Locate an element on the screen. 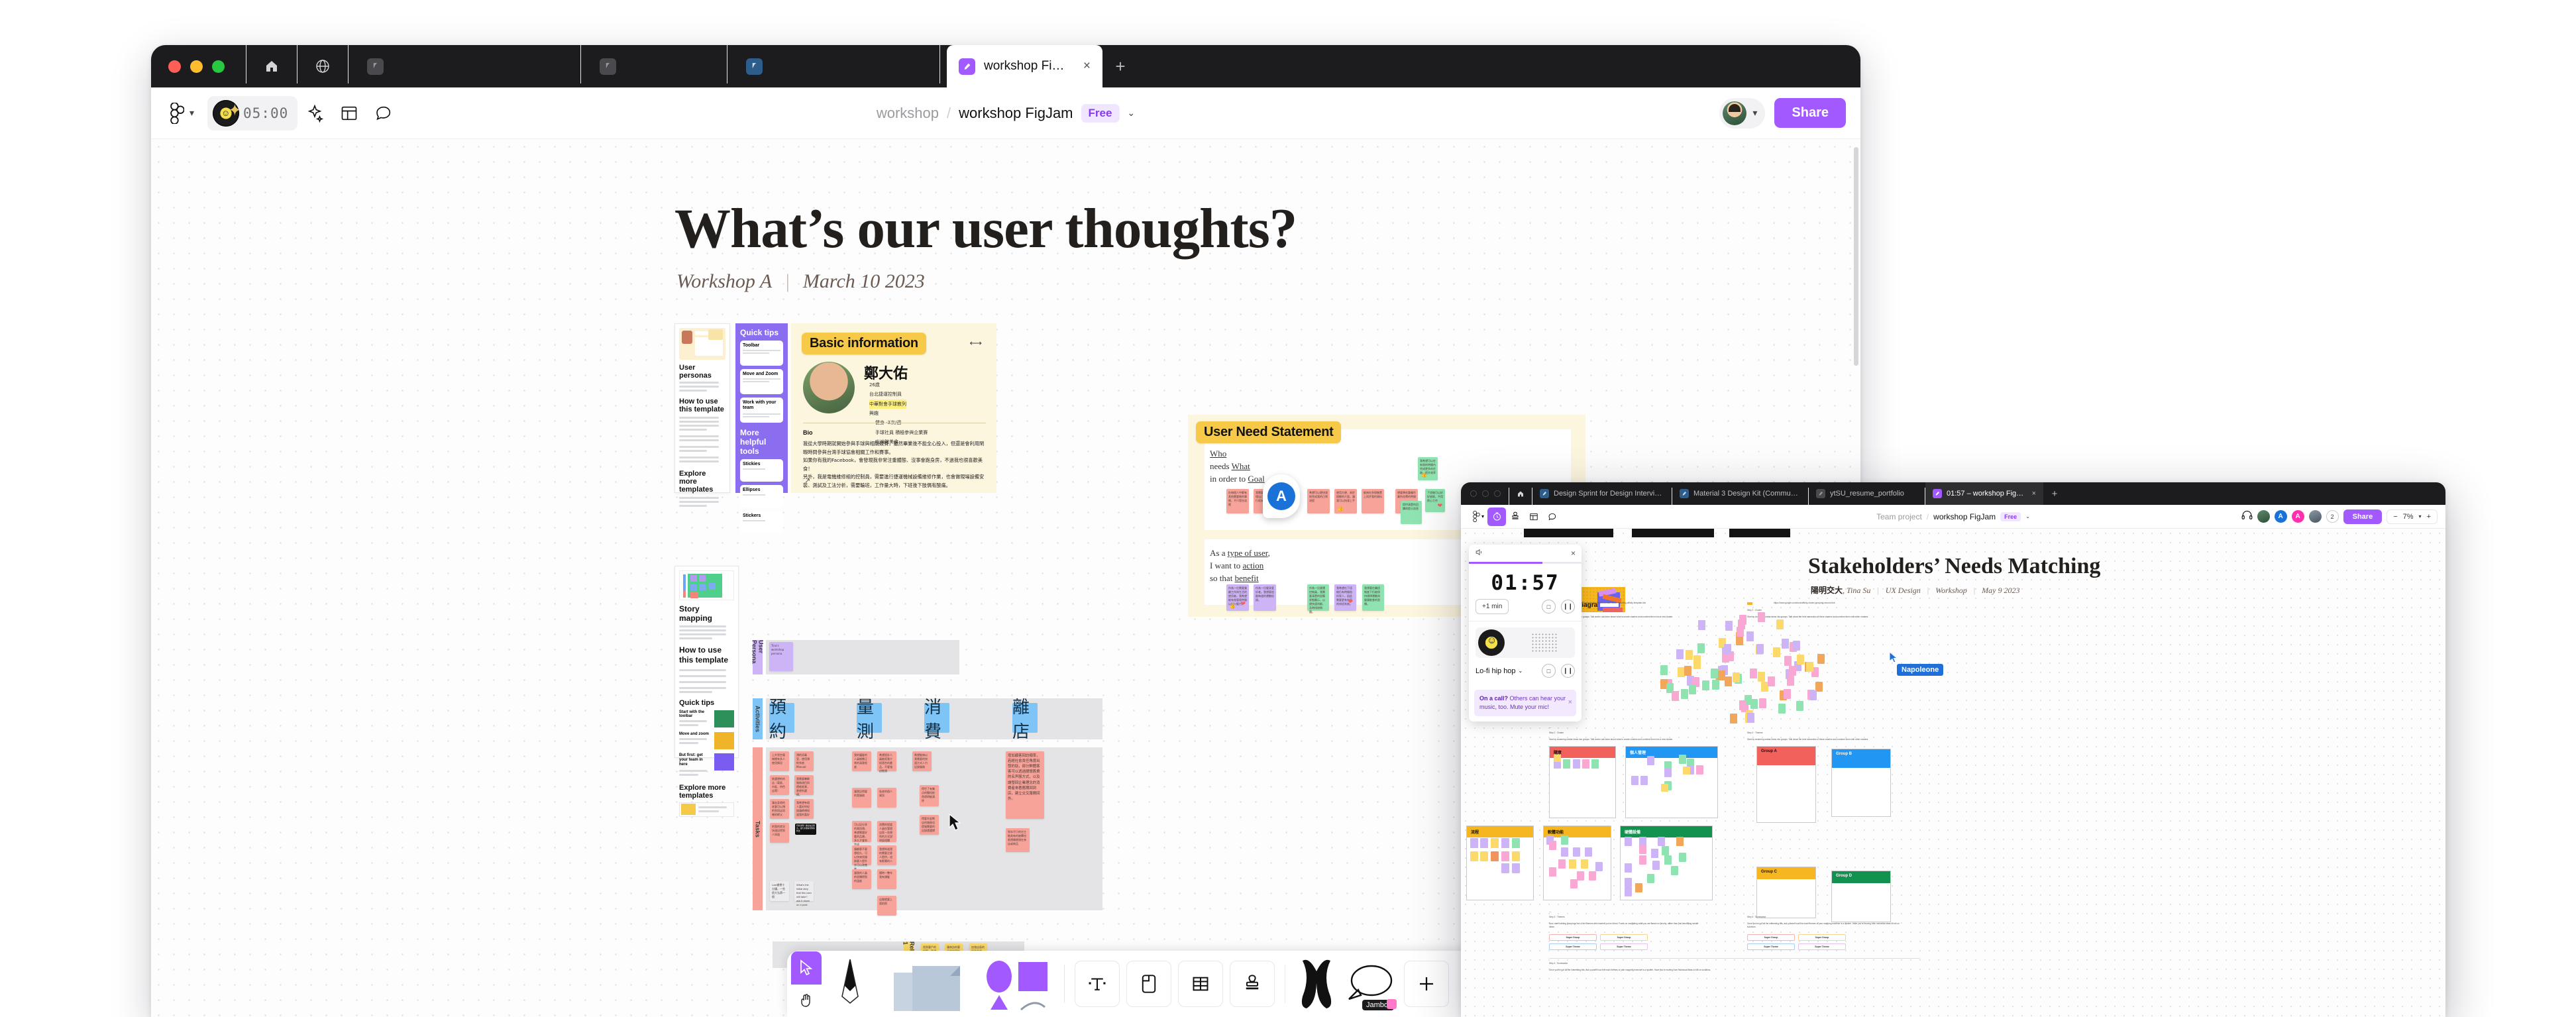 This screenshot has width=2576, height=1017. breadcrumb-project: workshop is located at coordinates (907, 113).